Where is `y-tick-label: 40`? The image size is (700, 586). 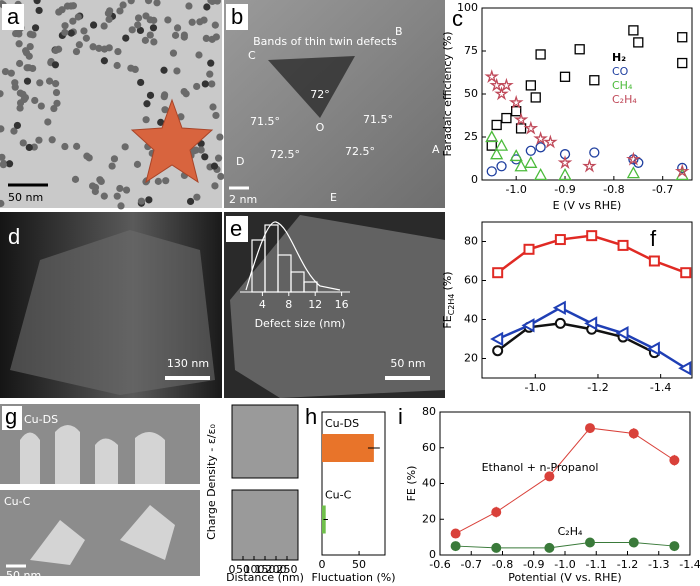
y-tick-label: 40 is located at coordinates (471, 319).